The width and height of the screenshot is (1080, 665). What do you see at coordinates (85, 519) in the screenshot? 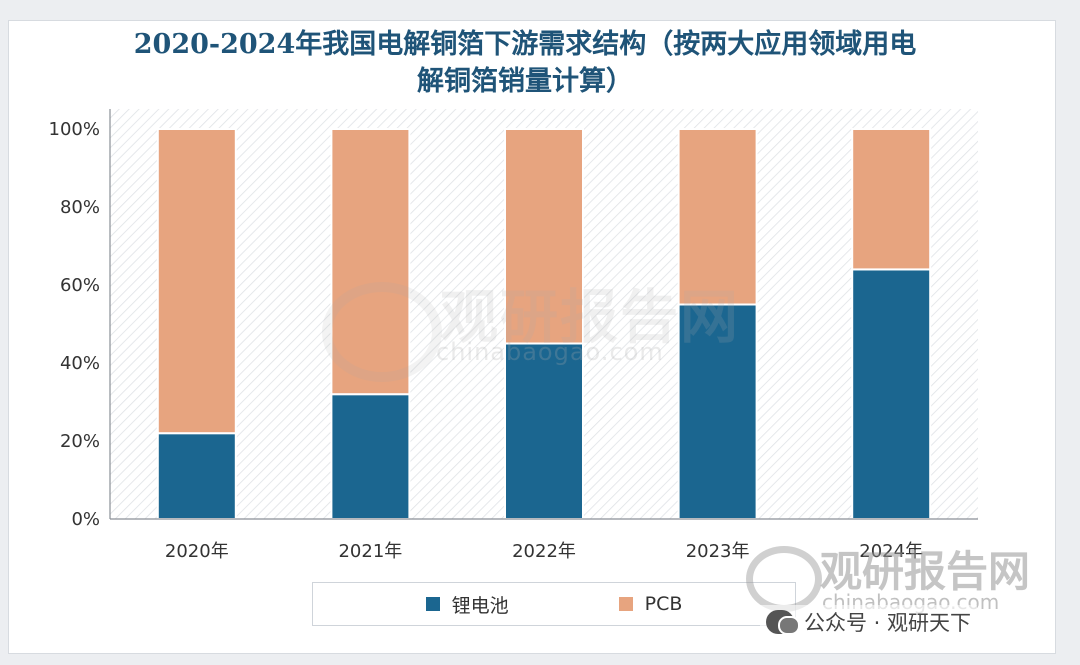
I see `y-tick-label: 0%` at bounding box center [85, 519].